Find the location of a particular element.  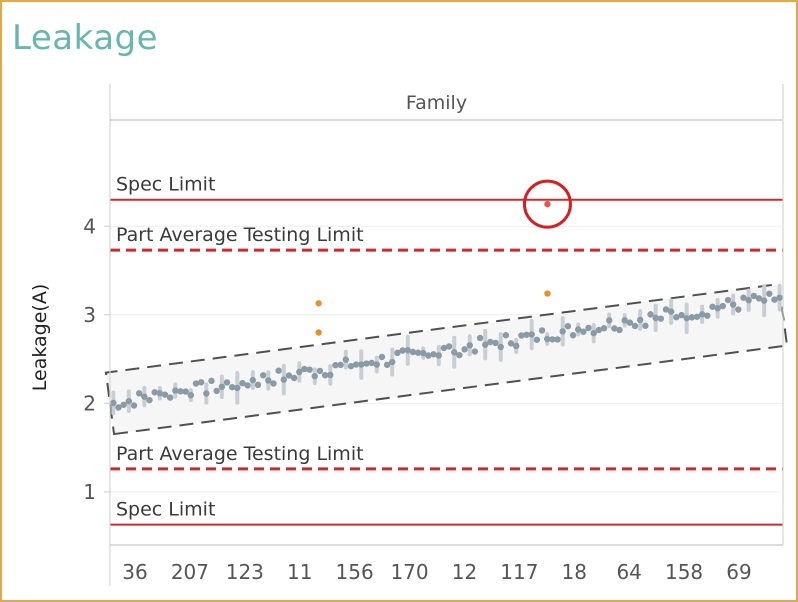

panel-header-family: Family is located at coordinates (436, 103).